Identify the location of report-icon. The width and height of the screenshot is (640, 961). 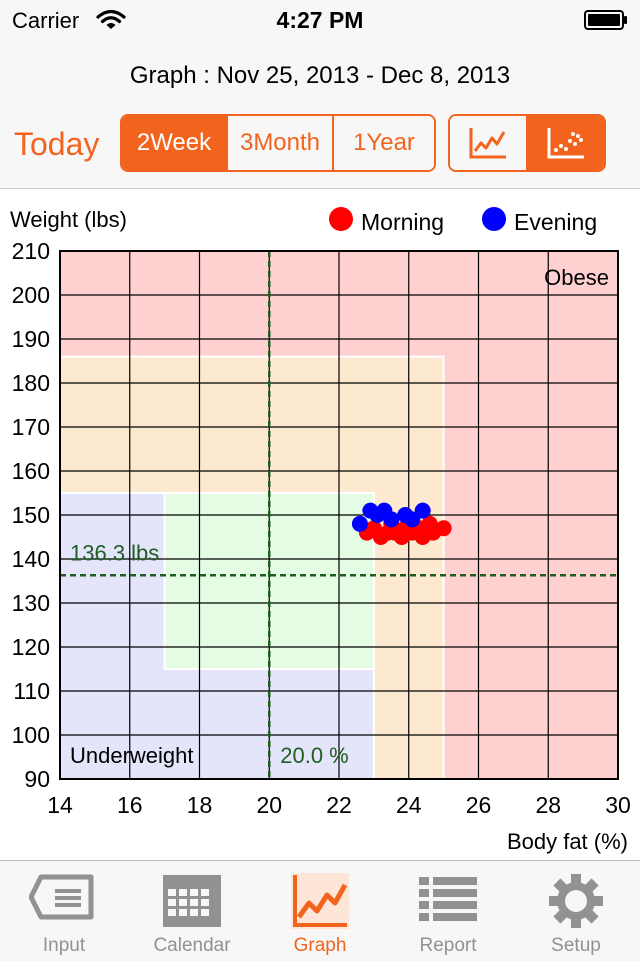
(448, 899).